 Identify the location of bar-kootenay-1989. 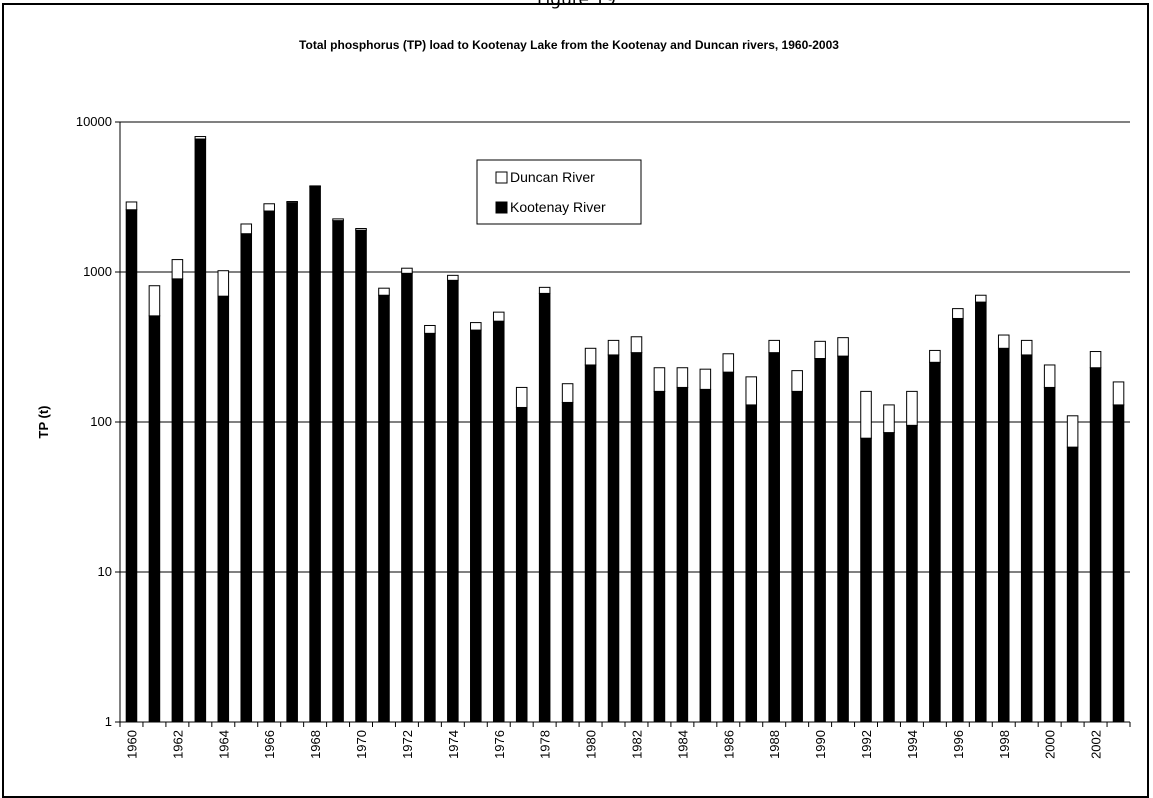
(797, 556).